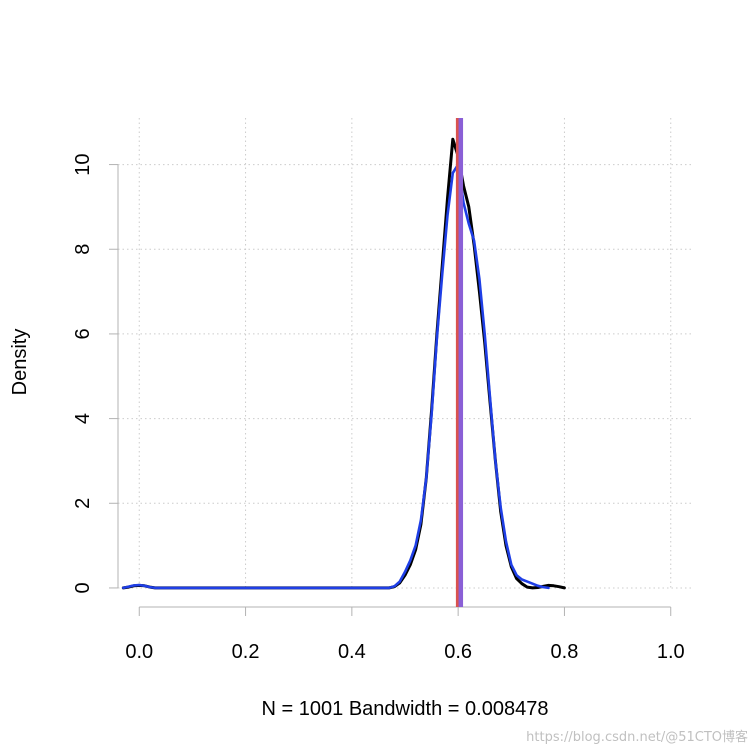 The image size is (753, 753). Describe the element at coordinates (565, 652) in the screenshot. I see `x-tick-label: 0.8` at that location.